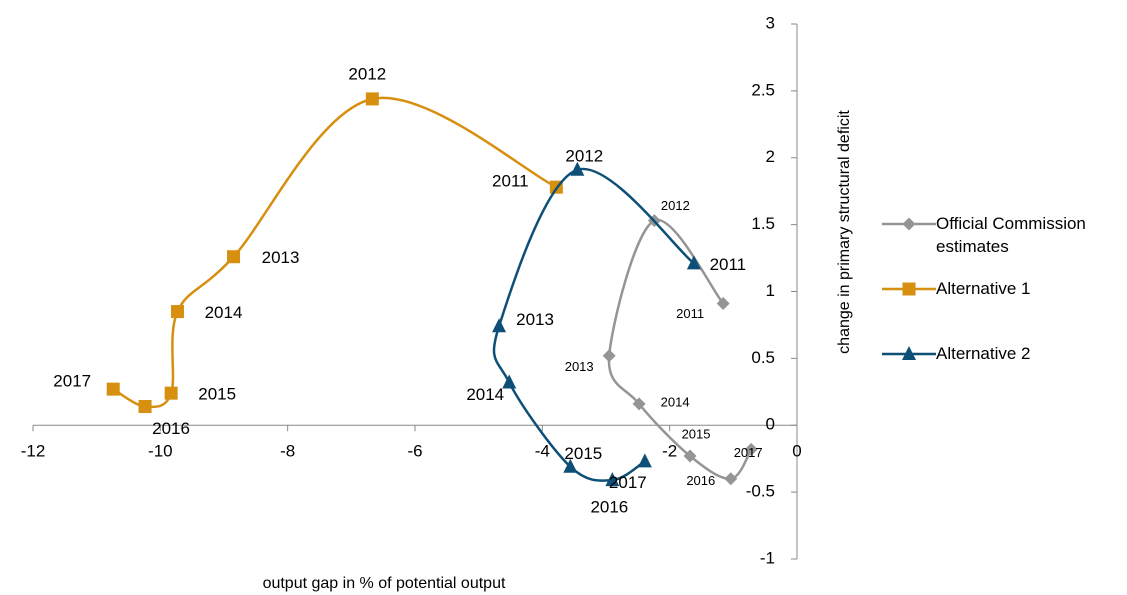 This screenshot has height=595, width=1127. I want to click on legend-item: Alternative 1, so click(1003, 289).